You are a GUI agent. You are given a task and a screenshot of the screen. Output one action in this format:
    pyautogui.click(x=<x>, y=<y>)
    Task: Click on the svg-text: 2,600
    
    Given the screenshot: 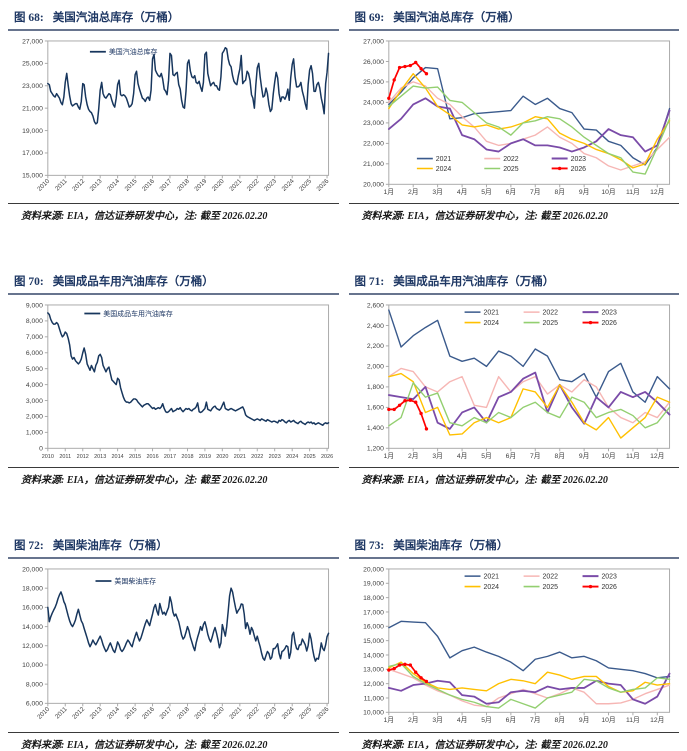 What is the action you would take?
    pyautogui.click(x=374, y=305)
    